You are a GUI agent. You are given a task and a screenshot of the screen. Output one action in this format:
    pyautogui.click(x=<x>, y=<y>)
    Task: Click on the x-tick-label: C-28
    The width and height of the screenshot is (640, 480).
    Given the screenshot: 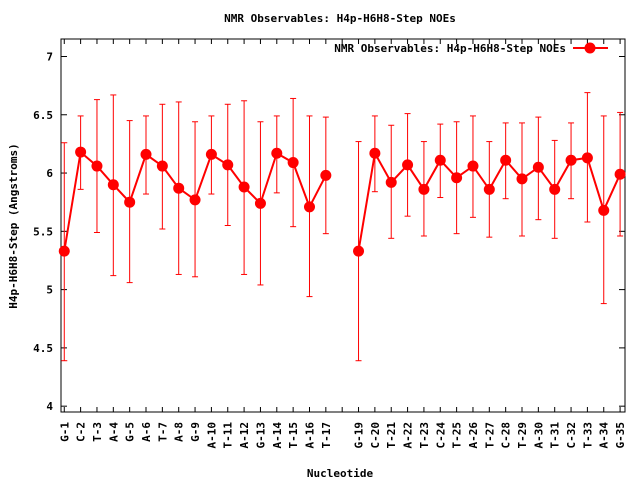 What is the action you would take?
    pyautogui.click(x=506, y=435)
    